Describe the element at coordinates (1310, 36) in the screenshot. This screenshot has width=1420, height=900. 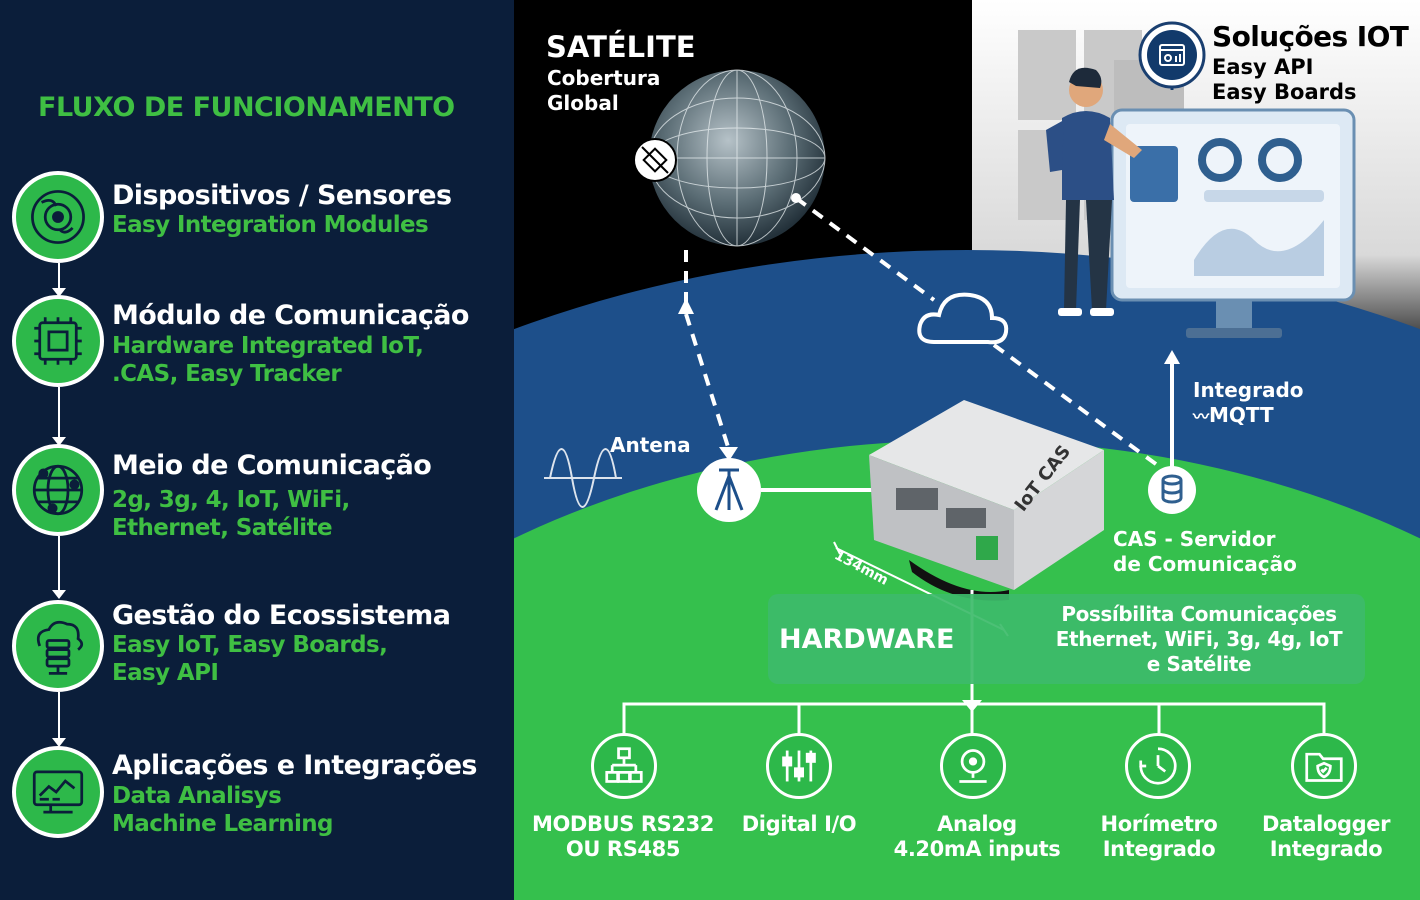
I see `solutions-title: Soluções IOT` at that location.